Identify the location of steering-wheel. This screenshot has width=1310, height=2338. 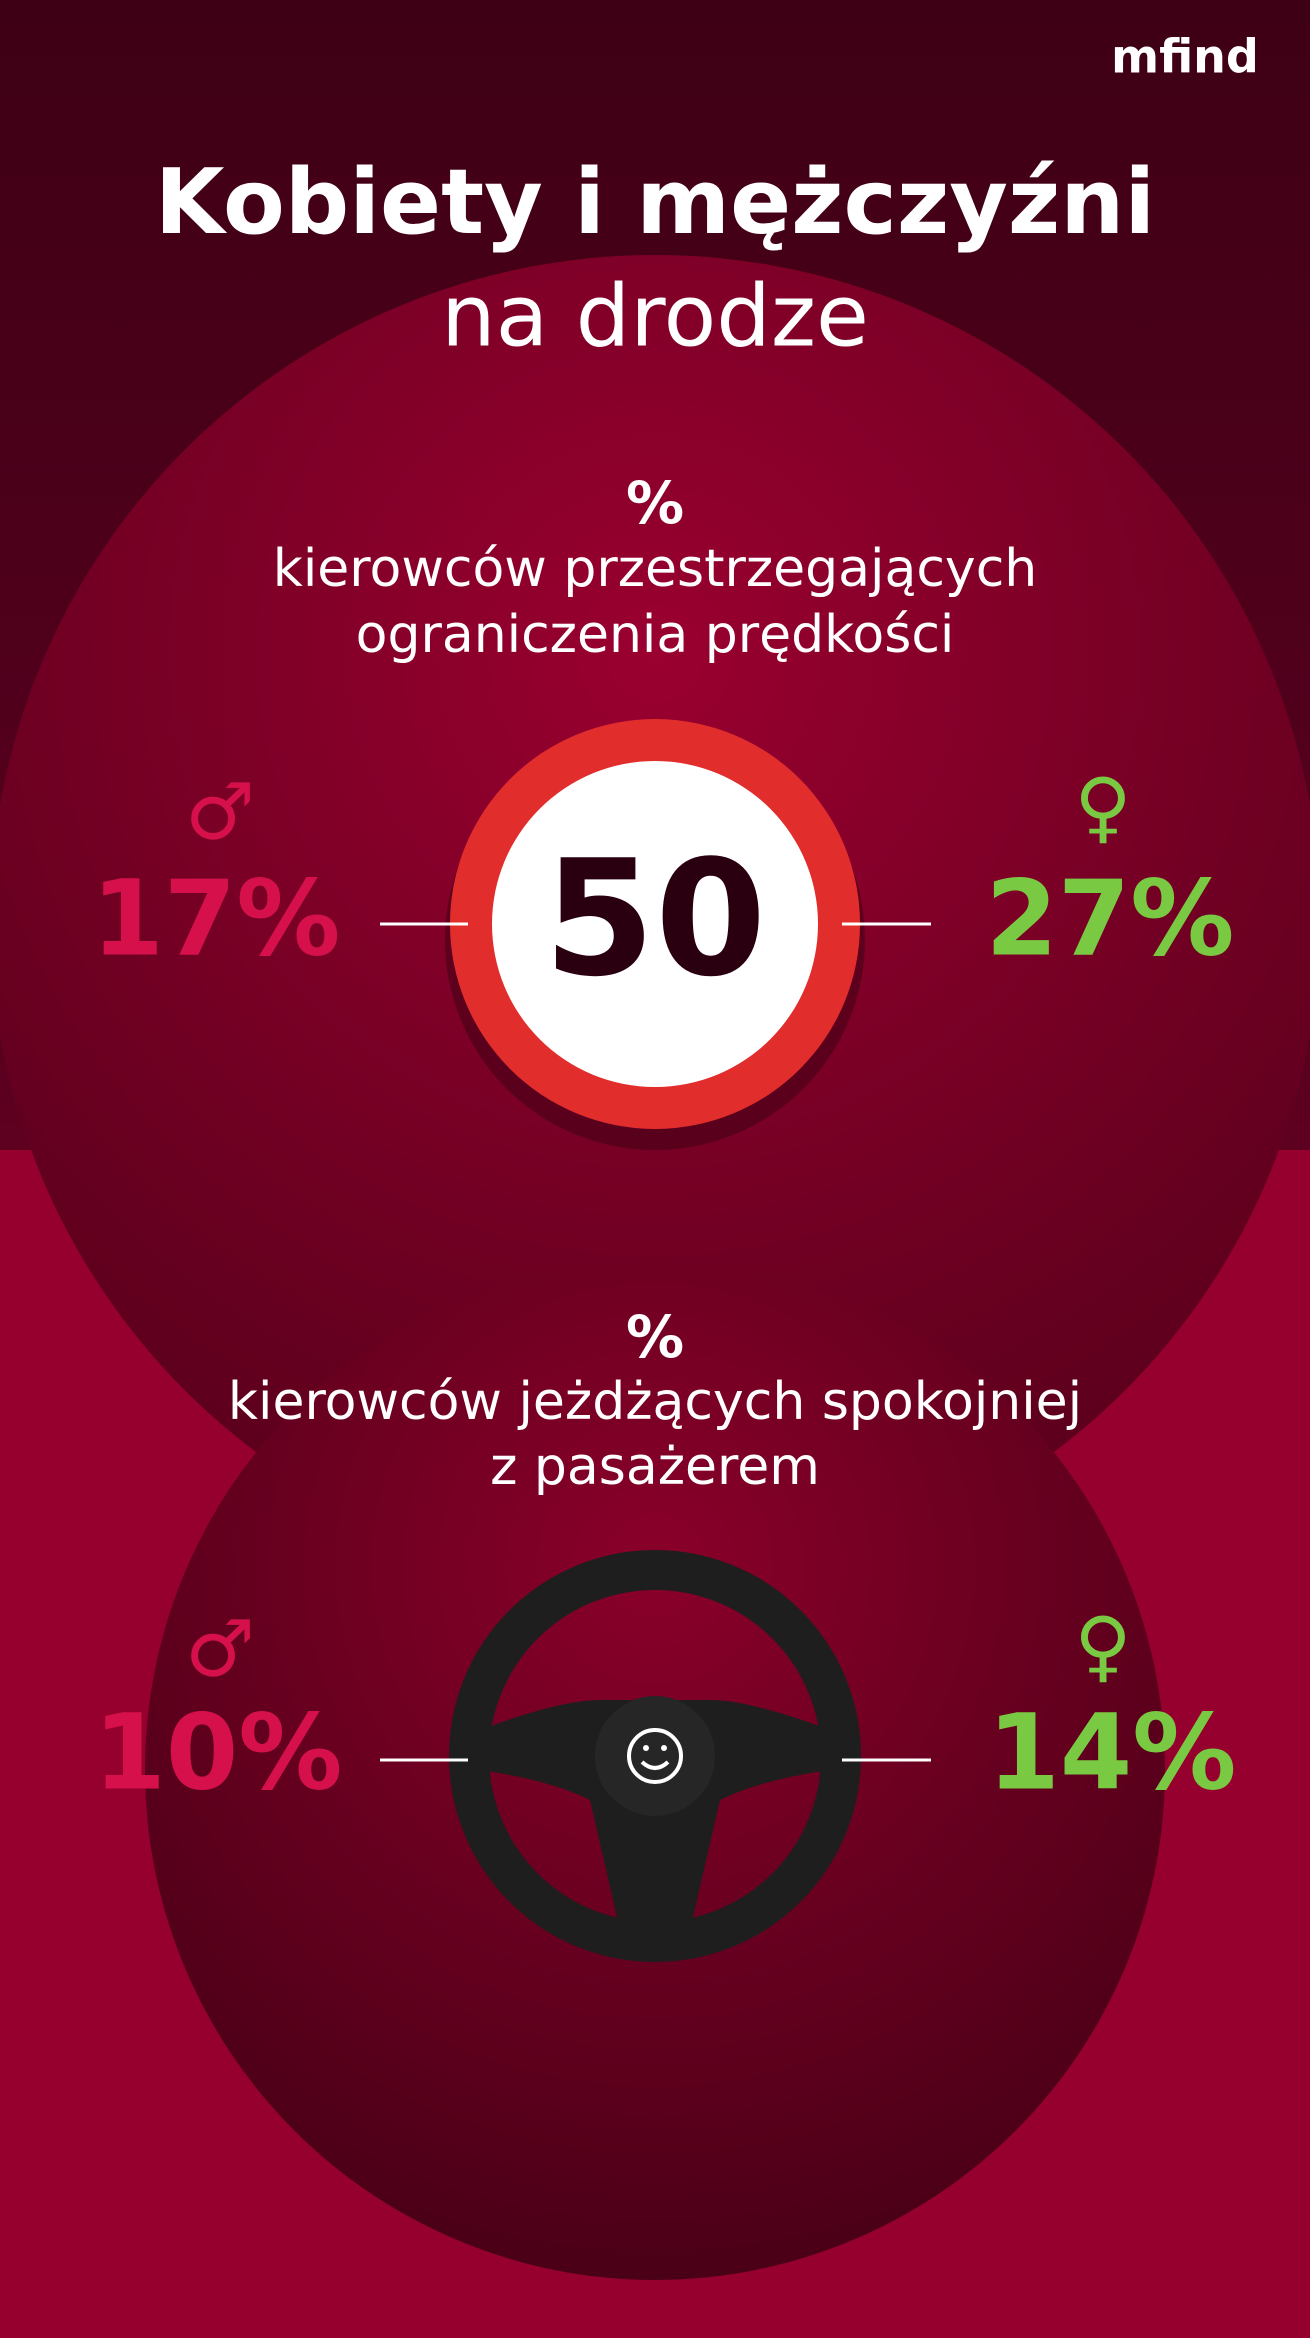
(655, 1756).